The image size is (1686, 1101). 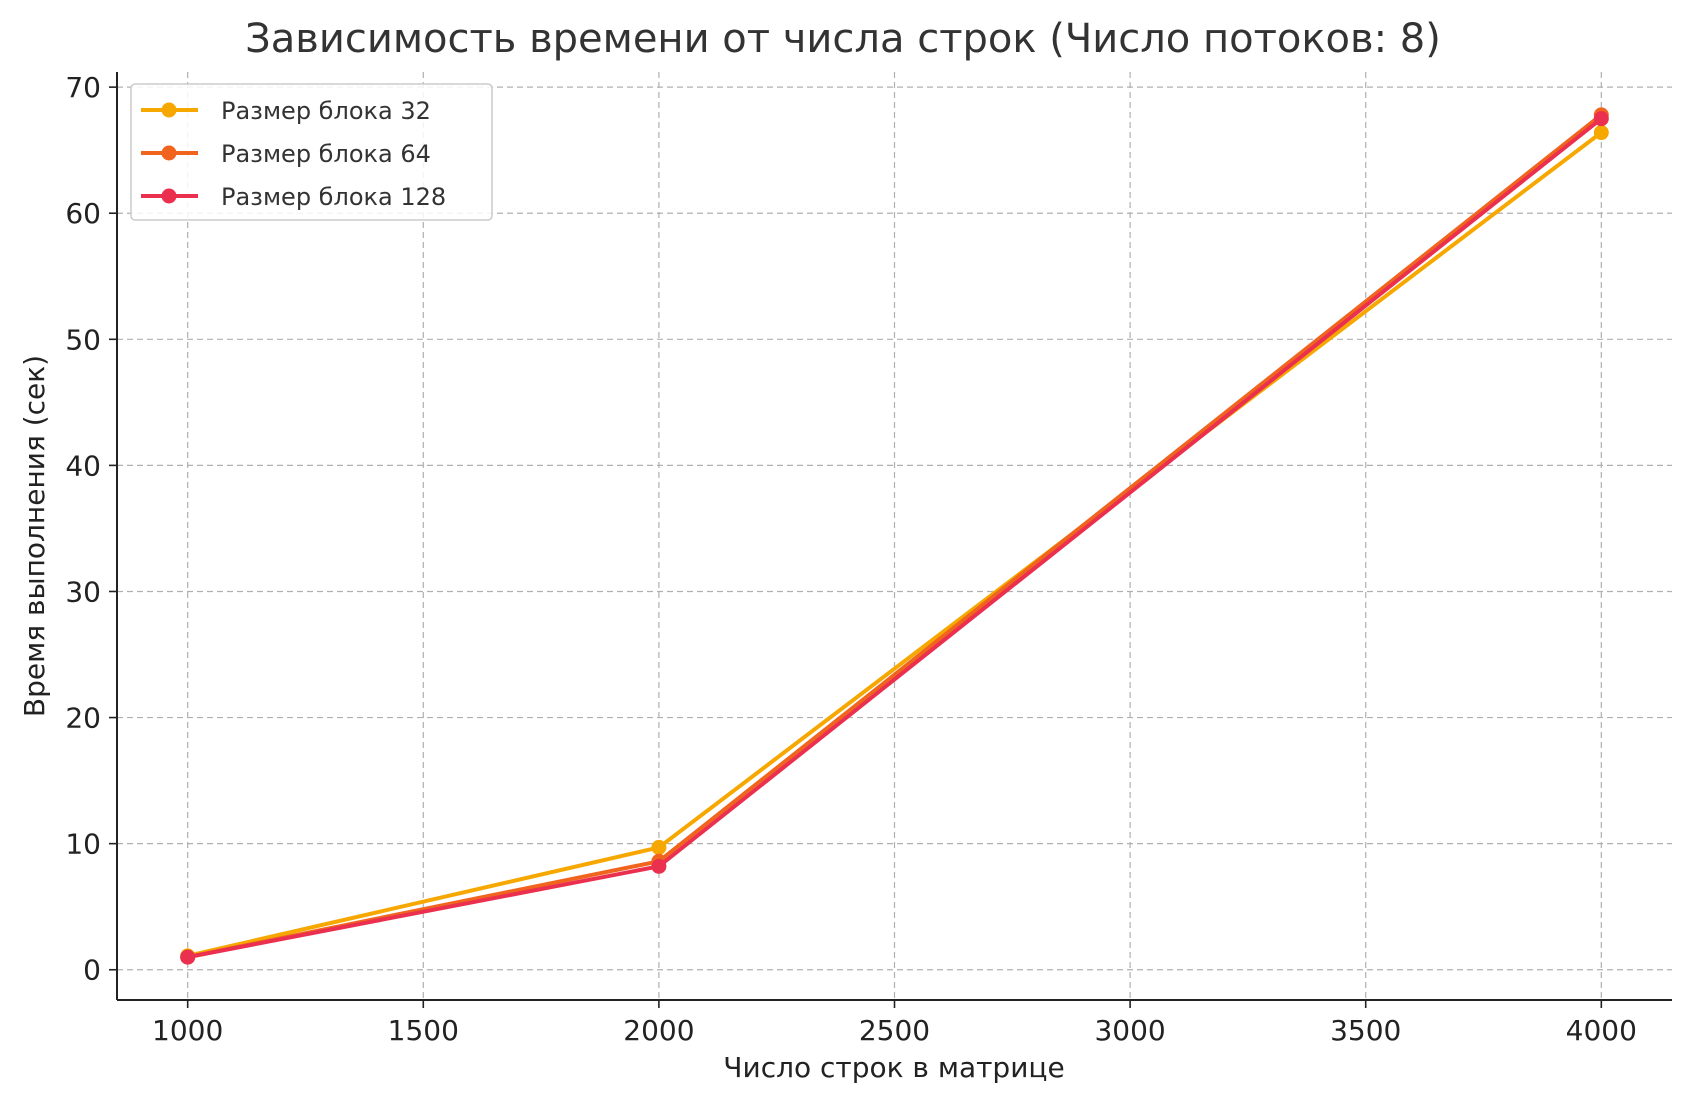 What do you see at coordinates (1601, 1030) in the screenshot?
I see `x-tick-label: 4000` at bounding box center [1601, 1030].